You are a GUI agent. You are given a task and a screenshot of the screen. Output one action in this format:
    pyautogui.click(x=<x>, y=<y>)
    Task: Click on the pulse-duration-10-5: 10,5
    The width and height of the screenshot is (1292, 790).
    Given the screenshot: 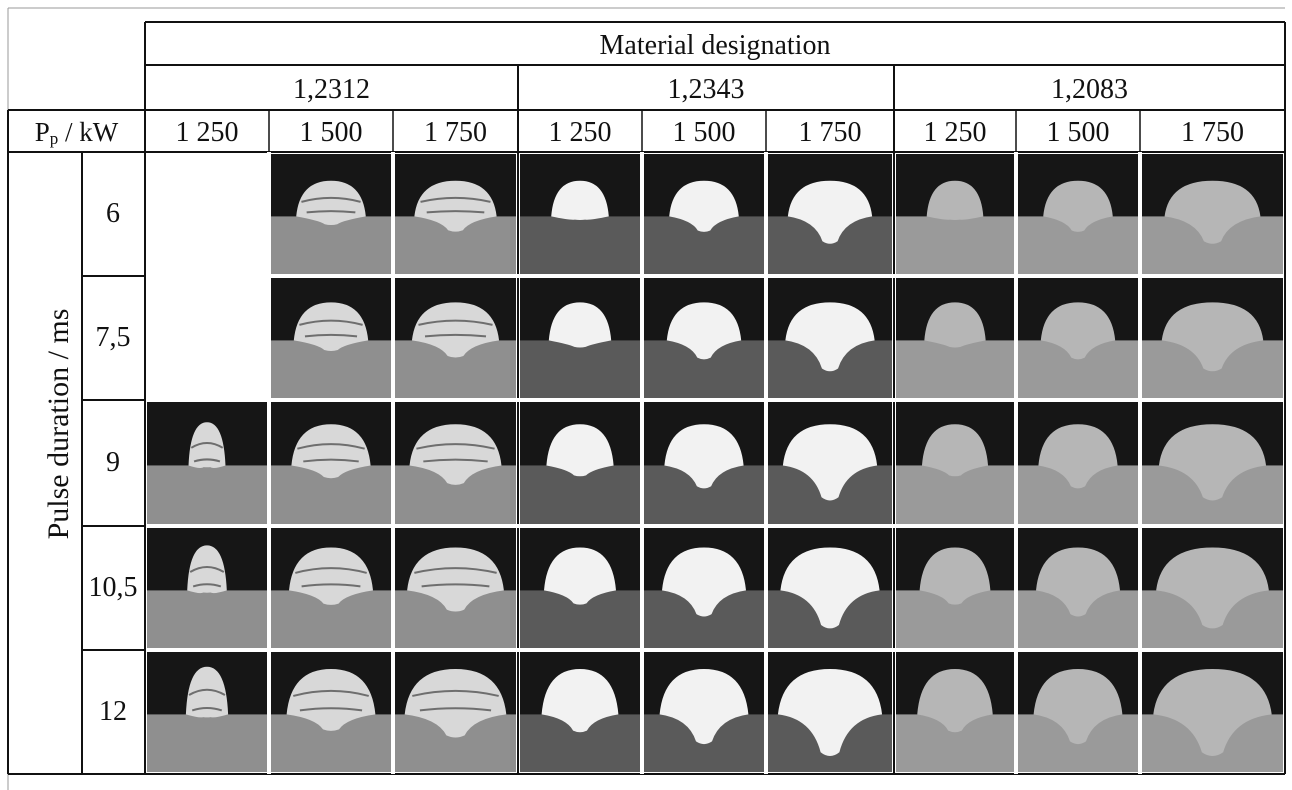 What is the action you would take?
    pyautogui.click(x=113, y=587)
    